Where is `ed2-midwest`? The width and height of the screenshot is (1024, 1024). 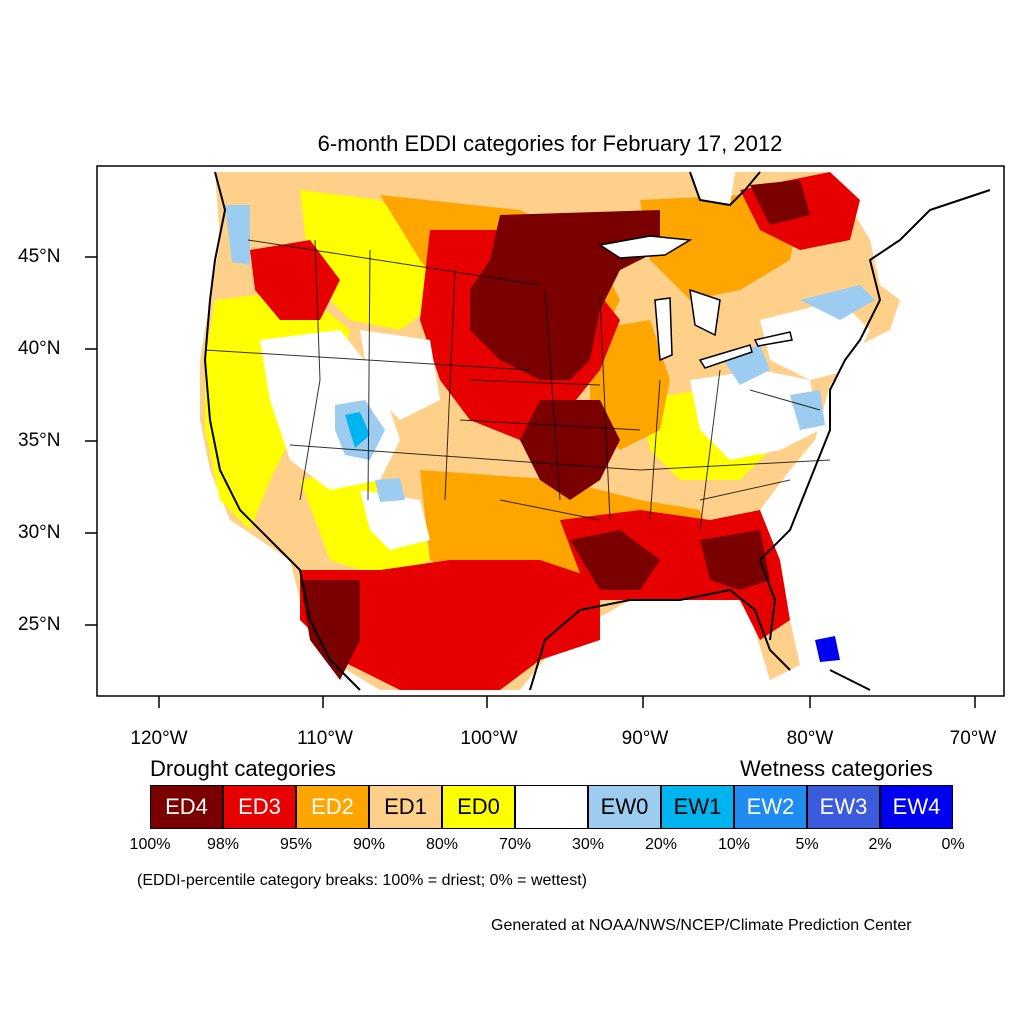 ed2-midwest is located at coordinates (630, 385).